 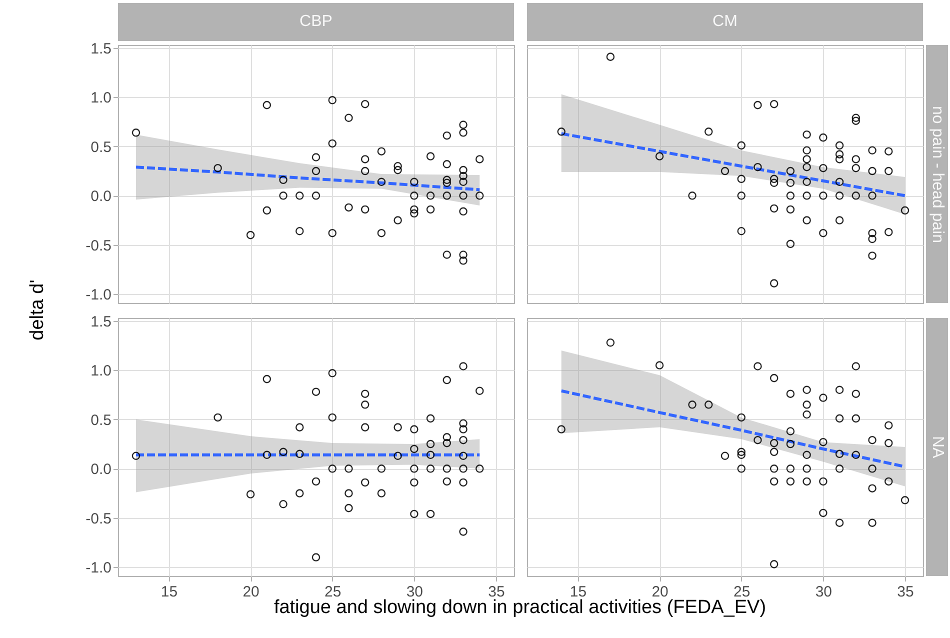 What do you see at coordinates (101, 197) in the screenshot?
I see `y-tick-label: 0.0` at bounding box center [101, 197].